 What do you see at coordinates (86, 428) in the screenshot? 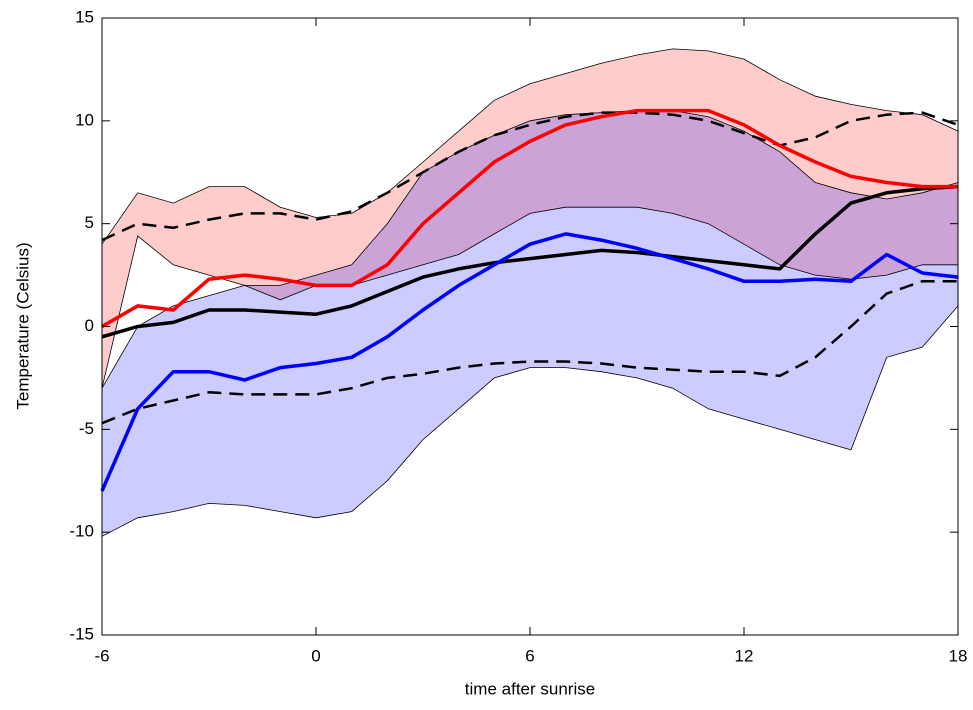
I see `y-tick-label: -5` at bounding box center [86, 428].